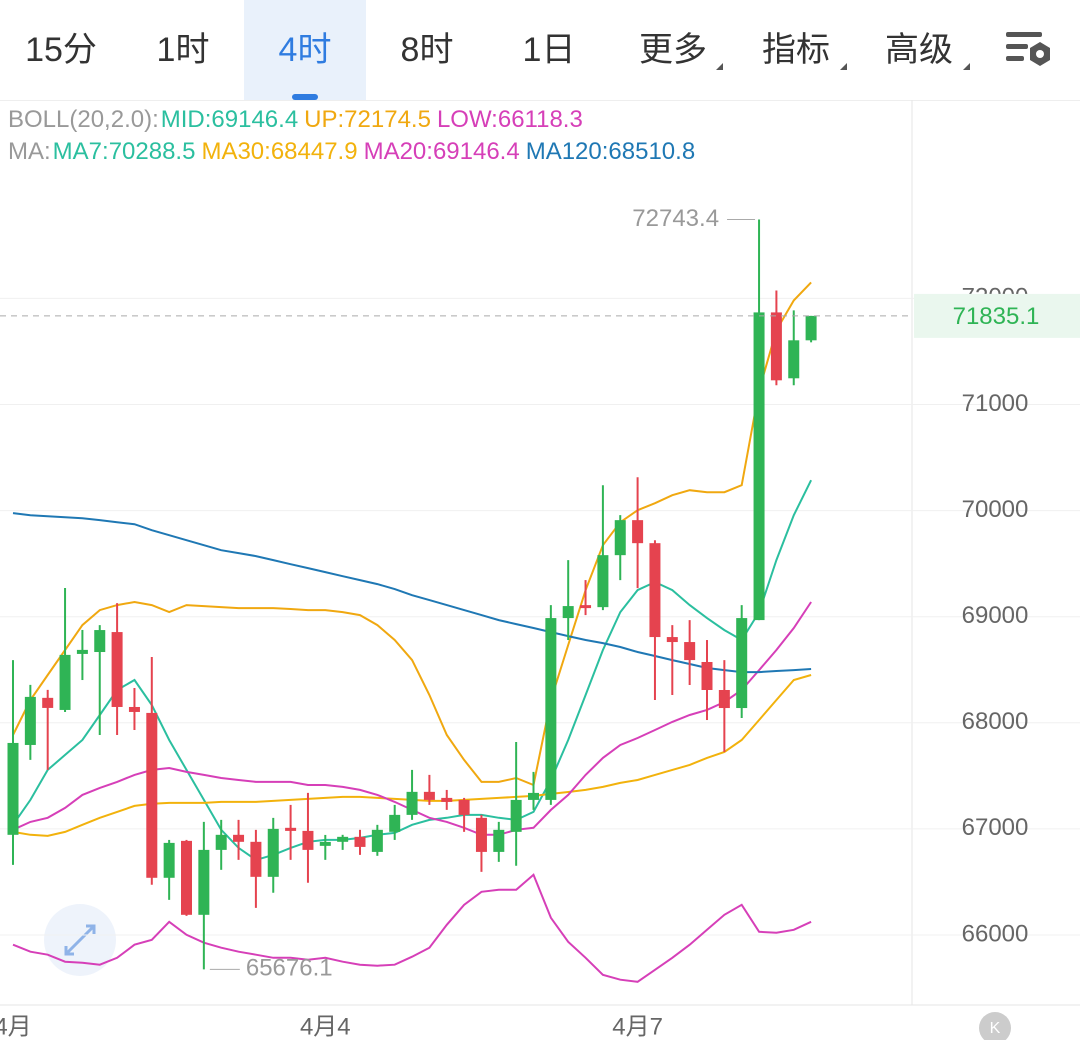 The width and height of the screenshot is (1080, 1040). I want to click on expand-button, so click(80, 940).